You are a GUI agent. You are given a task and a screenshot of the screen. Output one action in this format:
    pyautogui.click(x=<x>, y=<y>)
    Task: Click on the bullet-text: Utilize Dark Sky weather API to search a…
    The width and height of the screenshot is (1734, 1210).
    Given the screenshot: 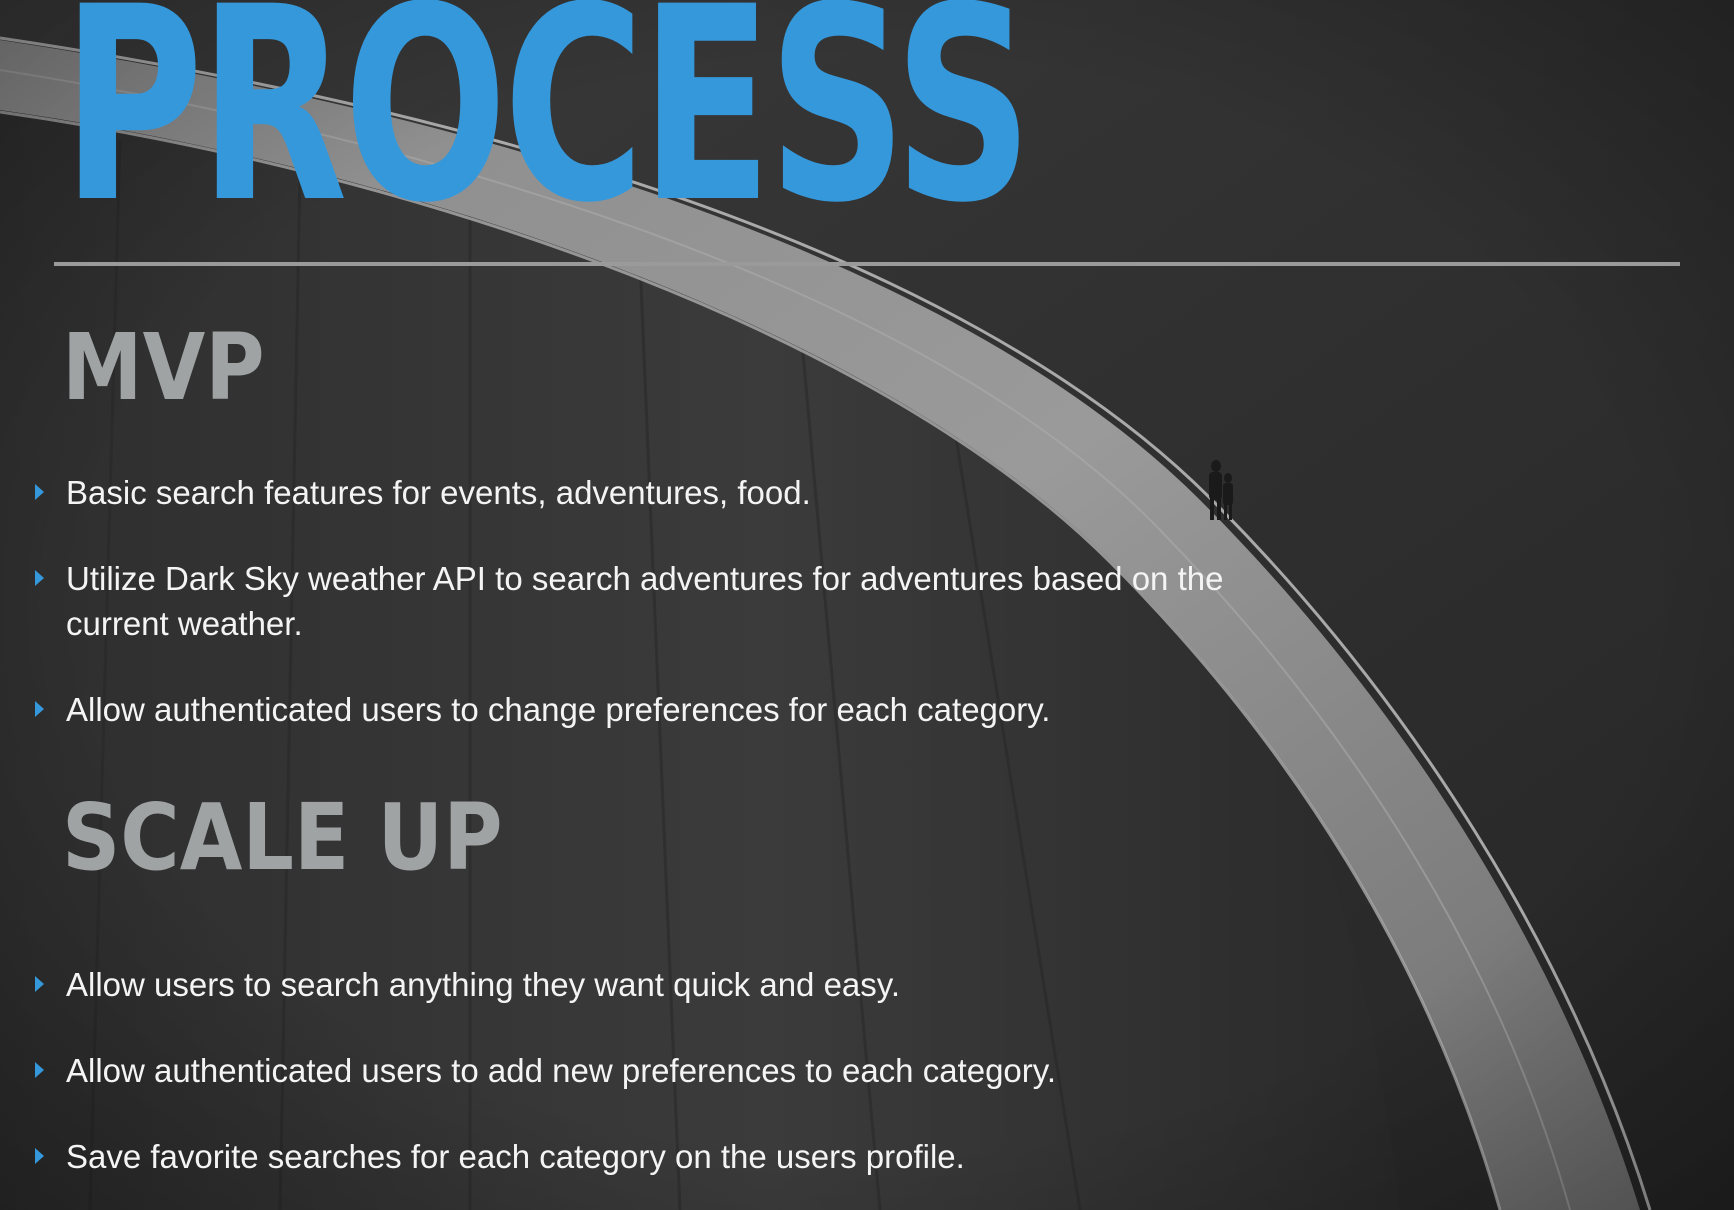 What is the action you would take?
    pyautogui.click(x=645, y=601)
    